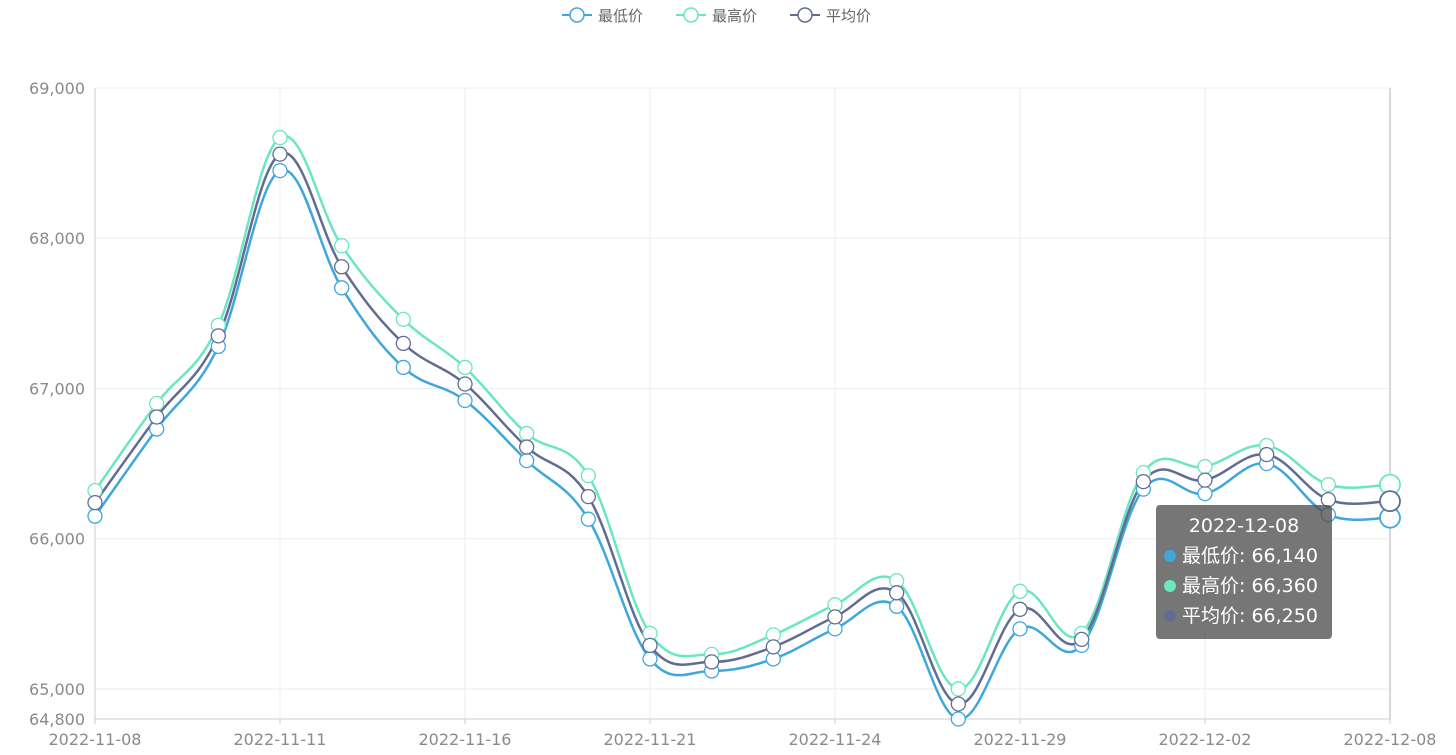  I want to click on x-tick-label: 2022-11-24, so click(835, 739).